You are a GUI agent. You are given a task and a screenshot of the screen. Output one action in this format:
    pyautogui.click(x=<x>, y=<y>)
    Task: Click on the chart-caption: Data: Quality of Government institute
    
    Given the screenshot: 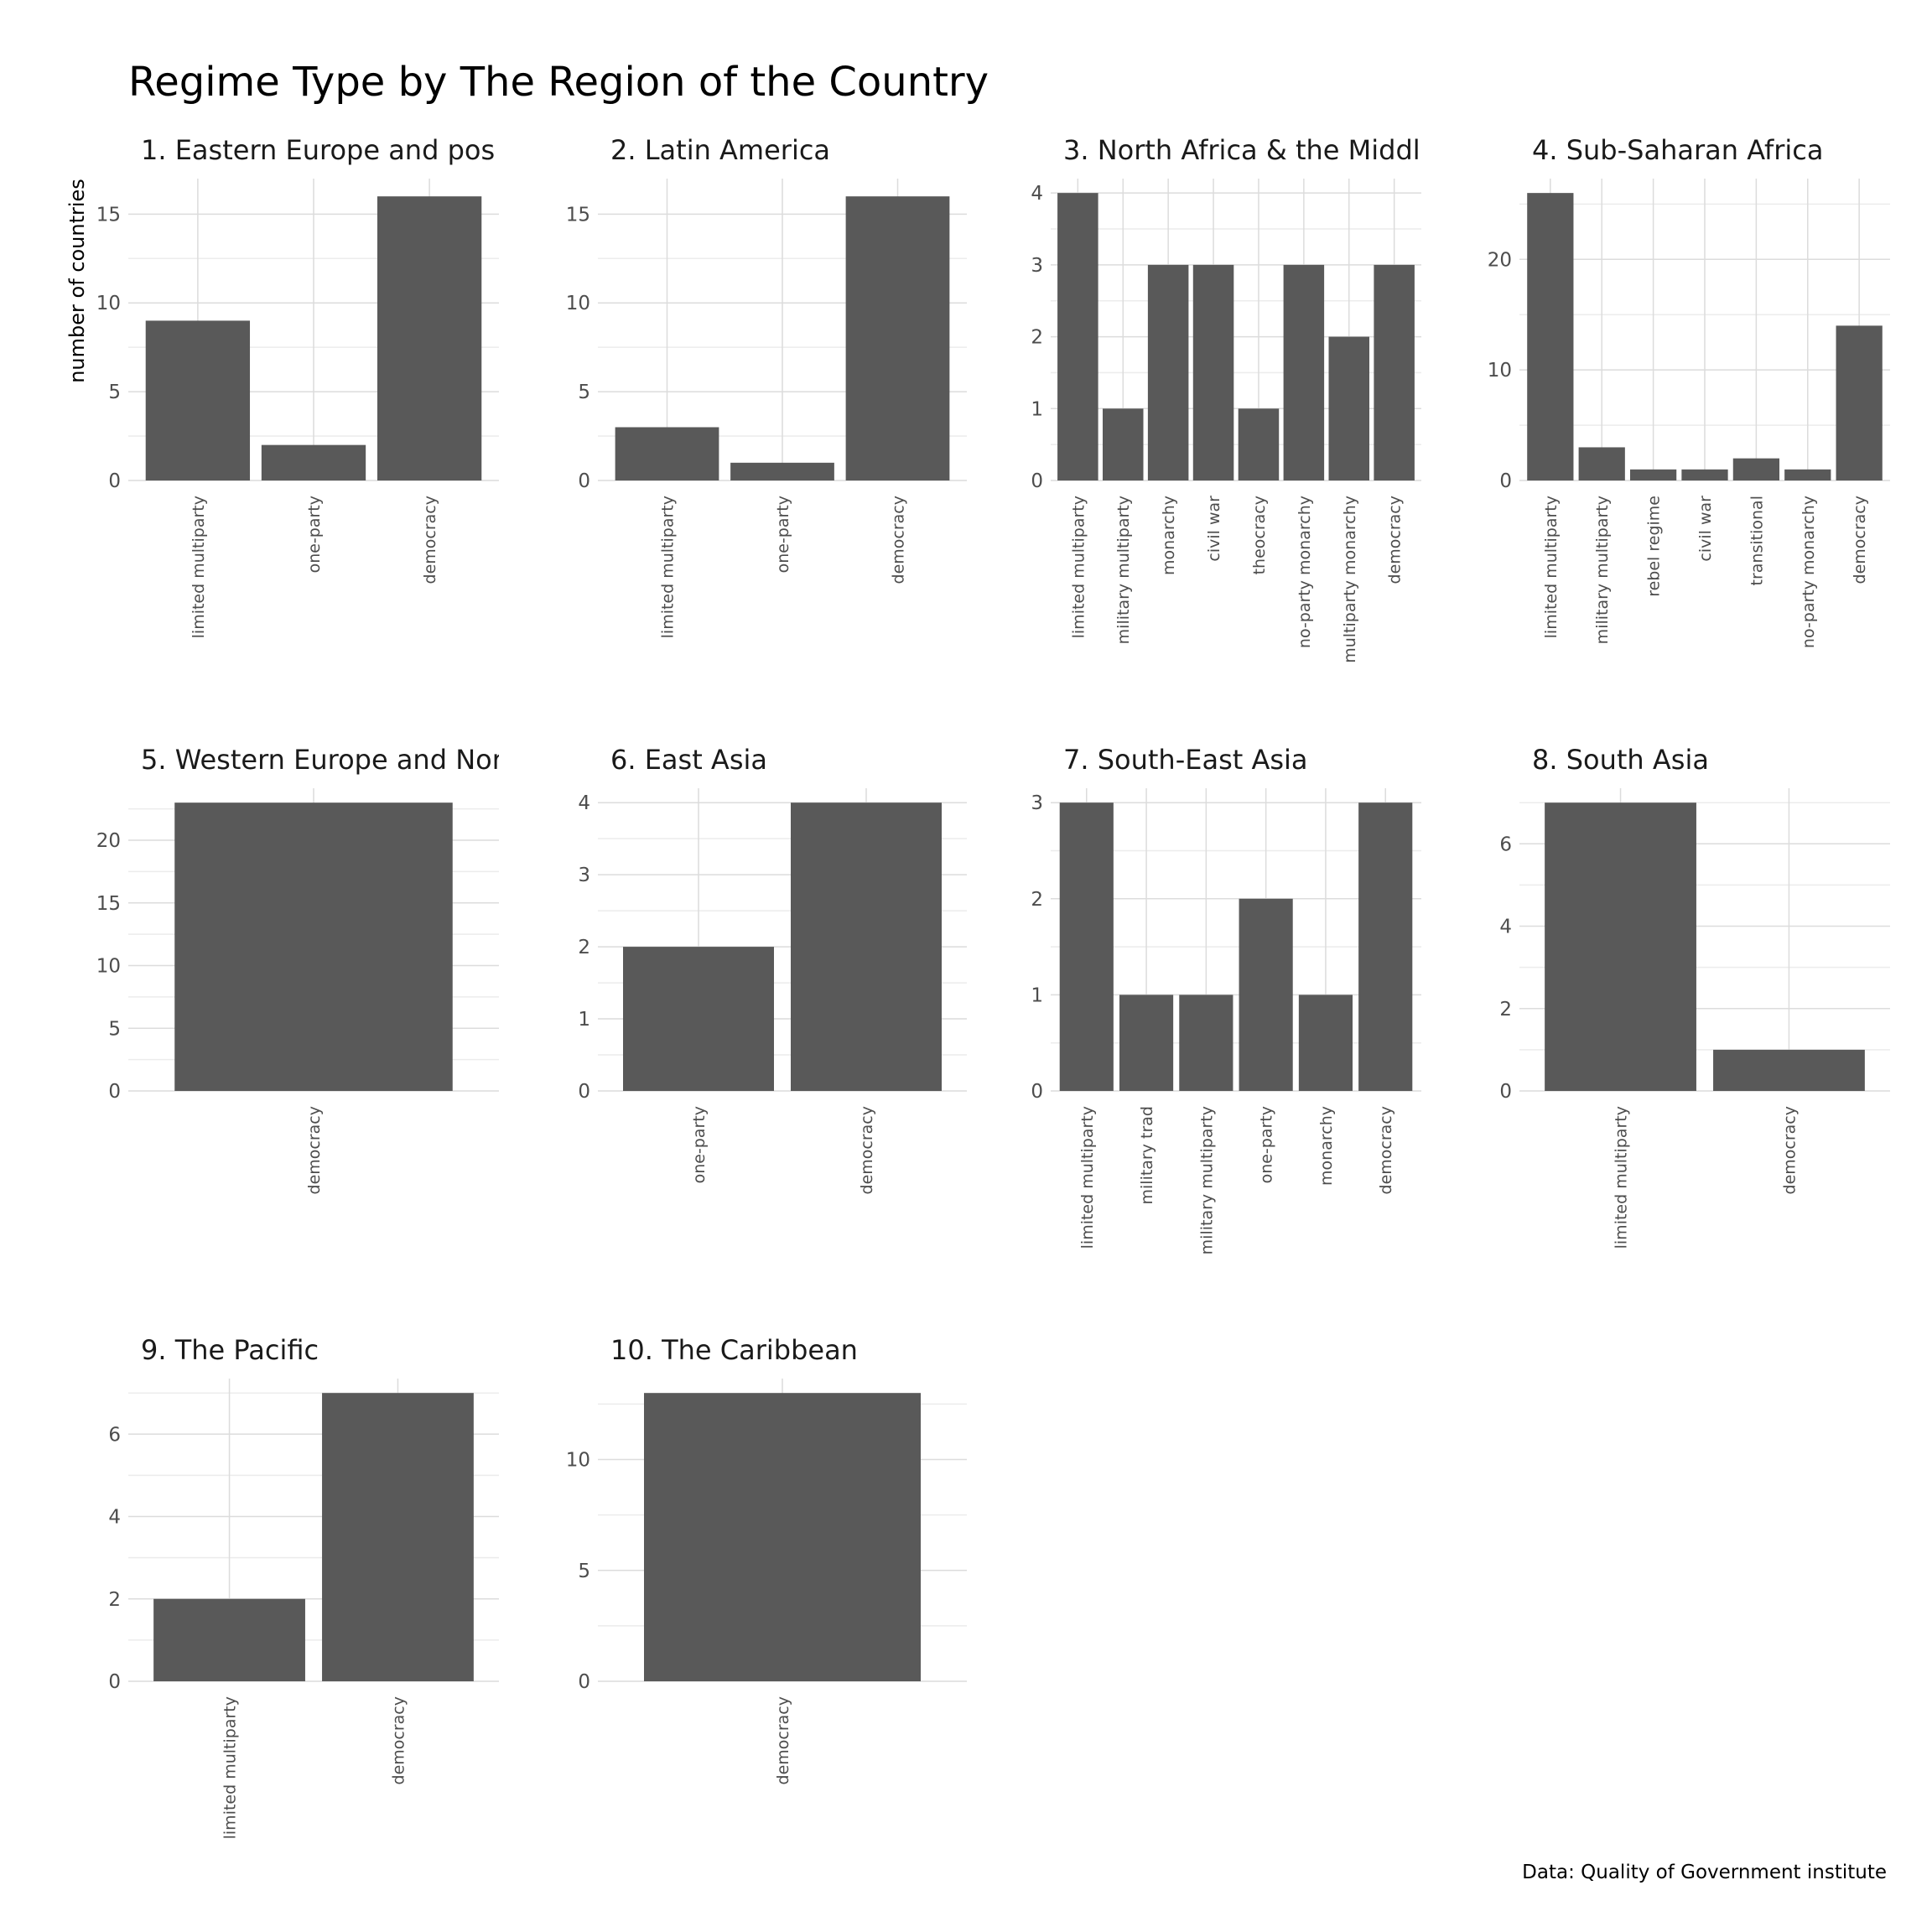 What is the action you would take?
    pyautogui.click(x=1704, y=1872)
    